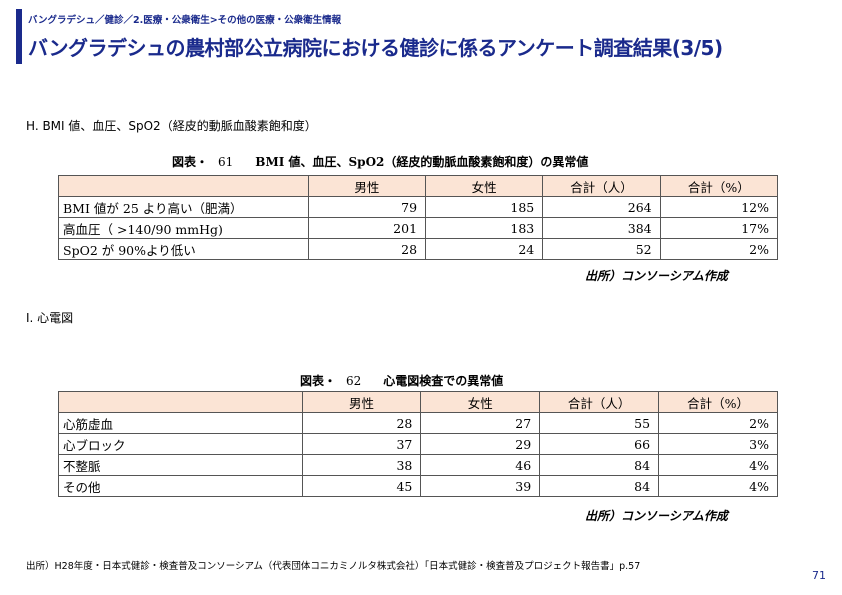 Image resolution: width=842 pixels, height=595 pixels. I want to click on male-count: 38, so click(361, 465).